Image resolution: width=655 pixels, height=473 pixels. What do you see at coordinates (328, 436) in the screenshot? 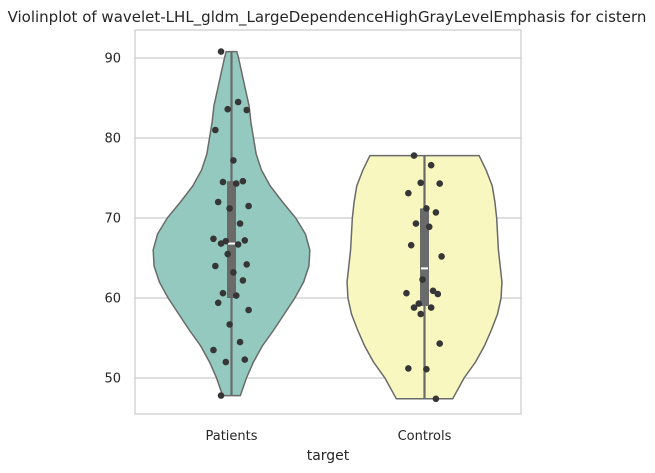
I see `x-axis-ticks: Patients Controls` at bounding box center [328, 436].